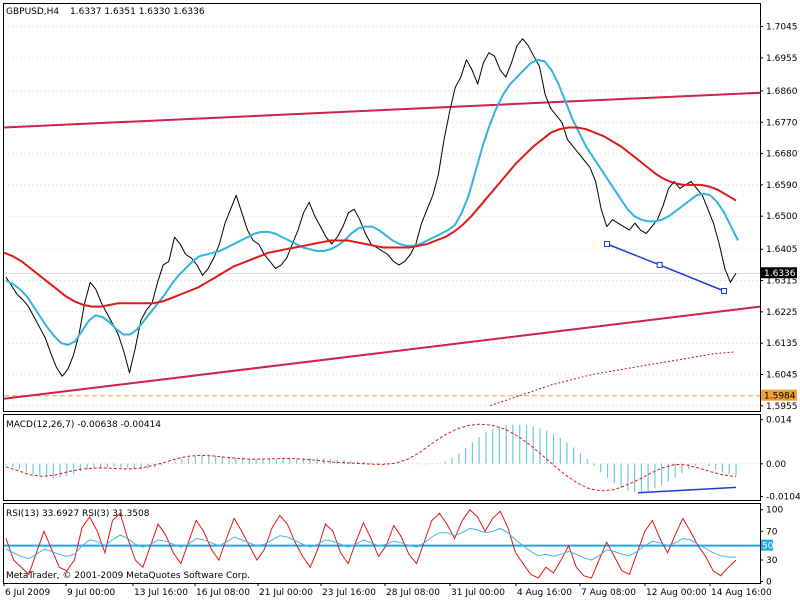 This screenshot has width=800, height=600. What do you see at coordinates (772, 532) in the screenshot?
I see `rsi-tick-label: 70` at bounding box center [772, 532].